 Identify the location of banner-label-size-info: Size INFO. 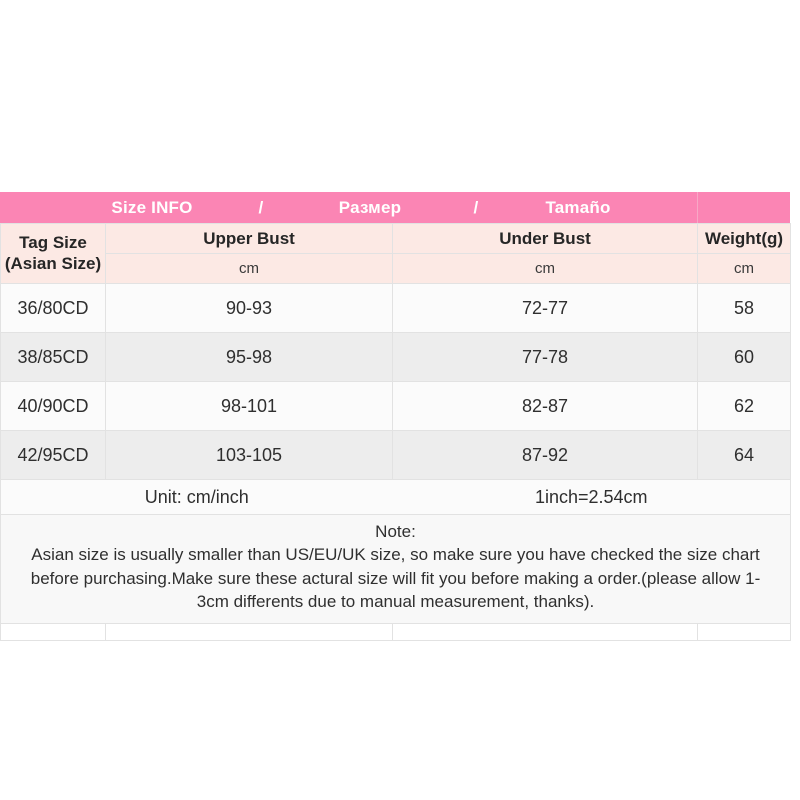
(152, 207).